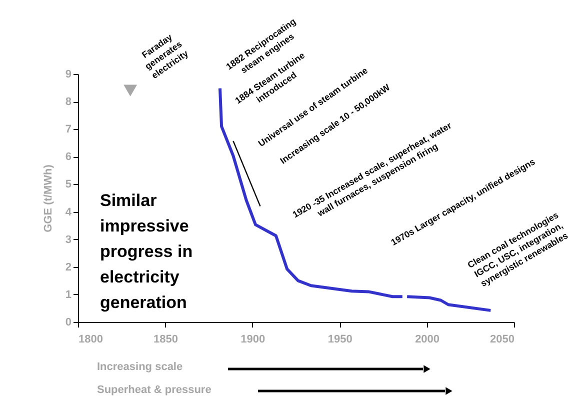 This screenshot has height=400, width=579. I want to click on x-tick-label: 1950, so click(340, 340).